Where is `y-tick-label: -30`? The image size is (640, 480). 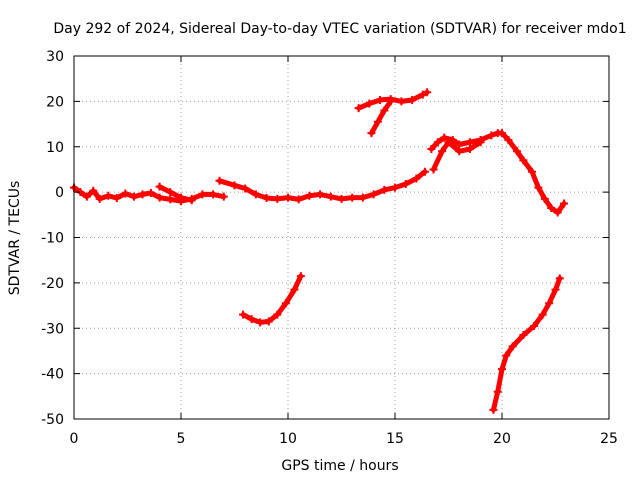
y-tick-label: -30 is located at coordinates (52, 329).